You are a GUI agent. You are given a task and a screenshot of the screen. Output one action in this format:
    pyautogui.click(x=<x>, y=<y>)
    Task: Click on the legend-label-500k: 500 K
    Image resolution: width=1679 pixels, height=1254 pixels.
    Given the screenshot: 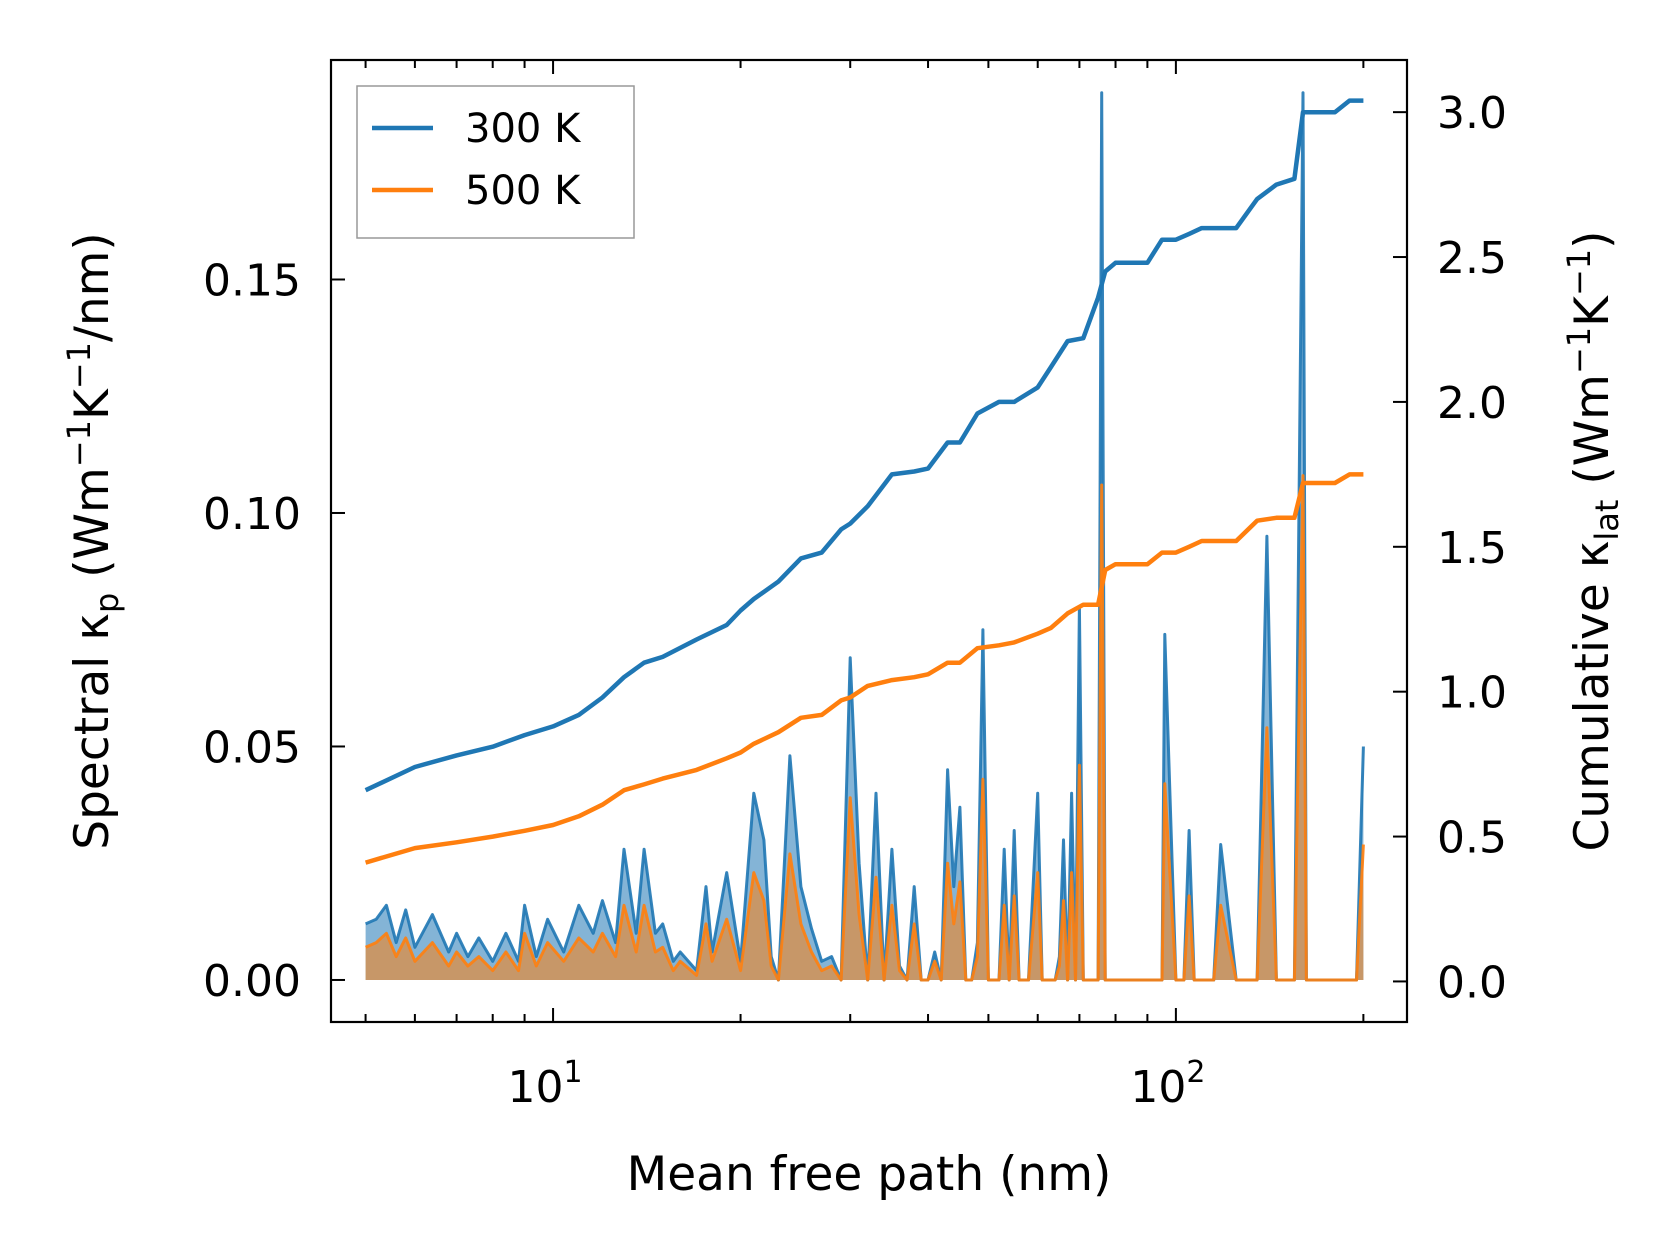 What is the action you would take?
    pyautogui.click(x=523, y=191)
    